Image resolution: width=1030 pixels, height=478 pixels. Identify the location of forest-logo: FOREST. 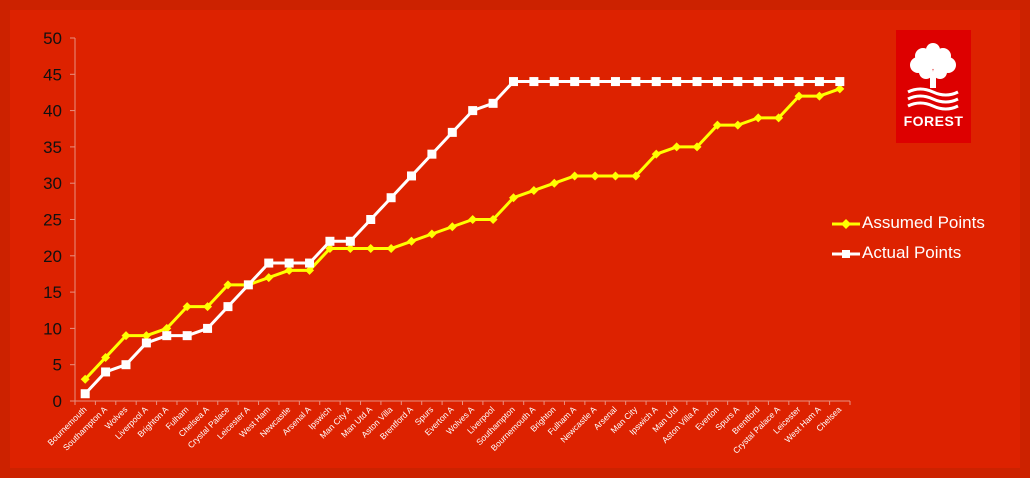
(933, 86).